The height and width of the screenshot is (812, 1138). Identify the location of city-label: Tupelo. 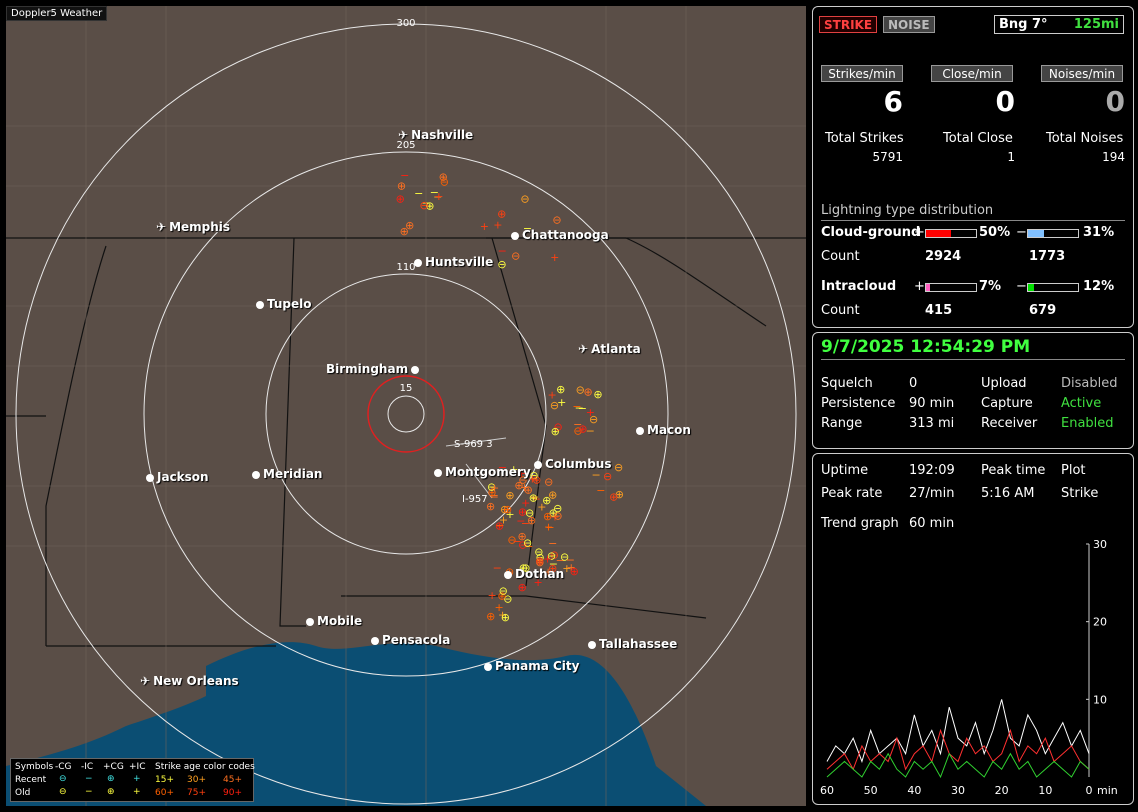
(289, 304).